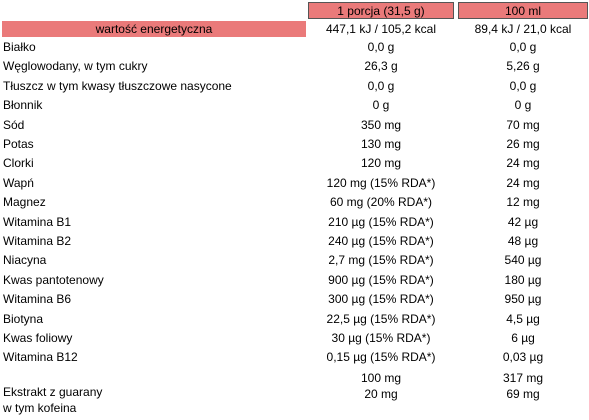  I want to click on row-value: 5,26 g, so click(523, 66).